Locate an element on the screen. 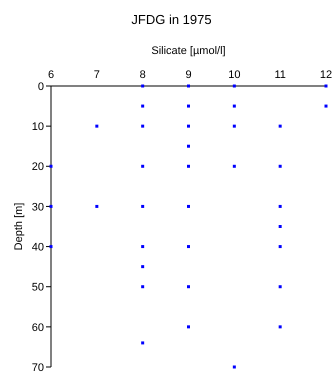 This screenshot has height=384, width=335. x-tick-label: 11 is located at coordinates (280, 75).